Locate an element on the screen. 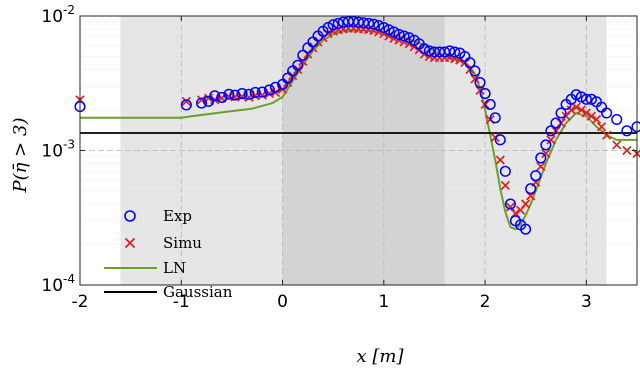 This screenshot has height=380, width=640. legend-simu-label: Simu is located at coordinates (182, 243).